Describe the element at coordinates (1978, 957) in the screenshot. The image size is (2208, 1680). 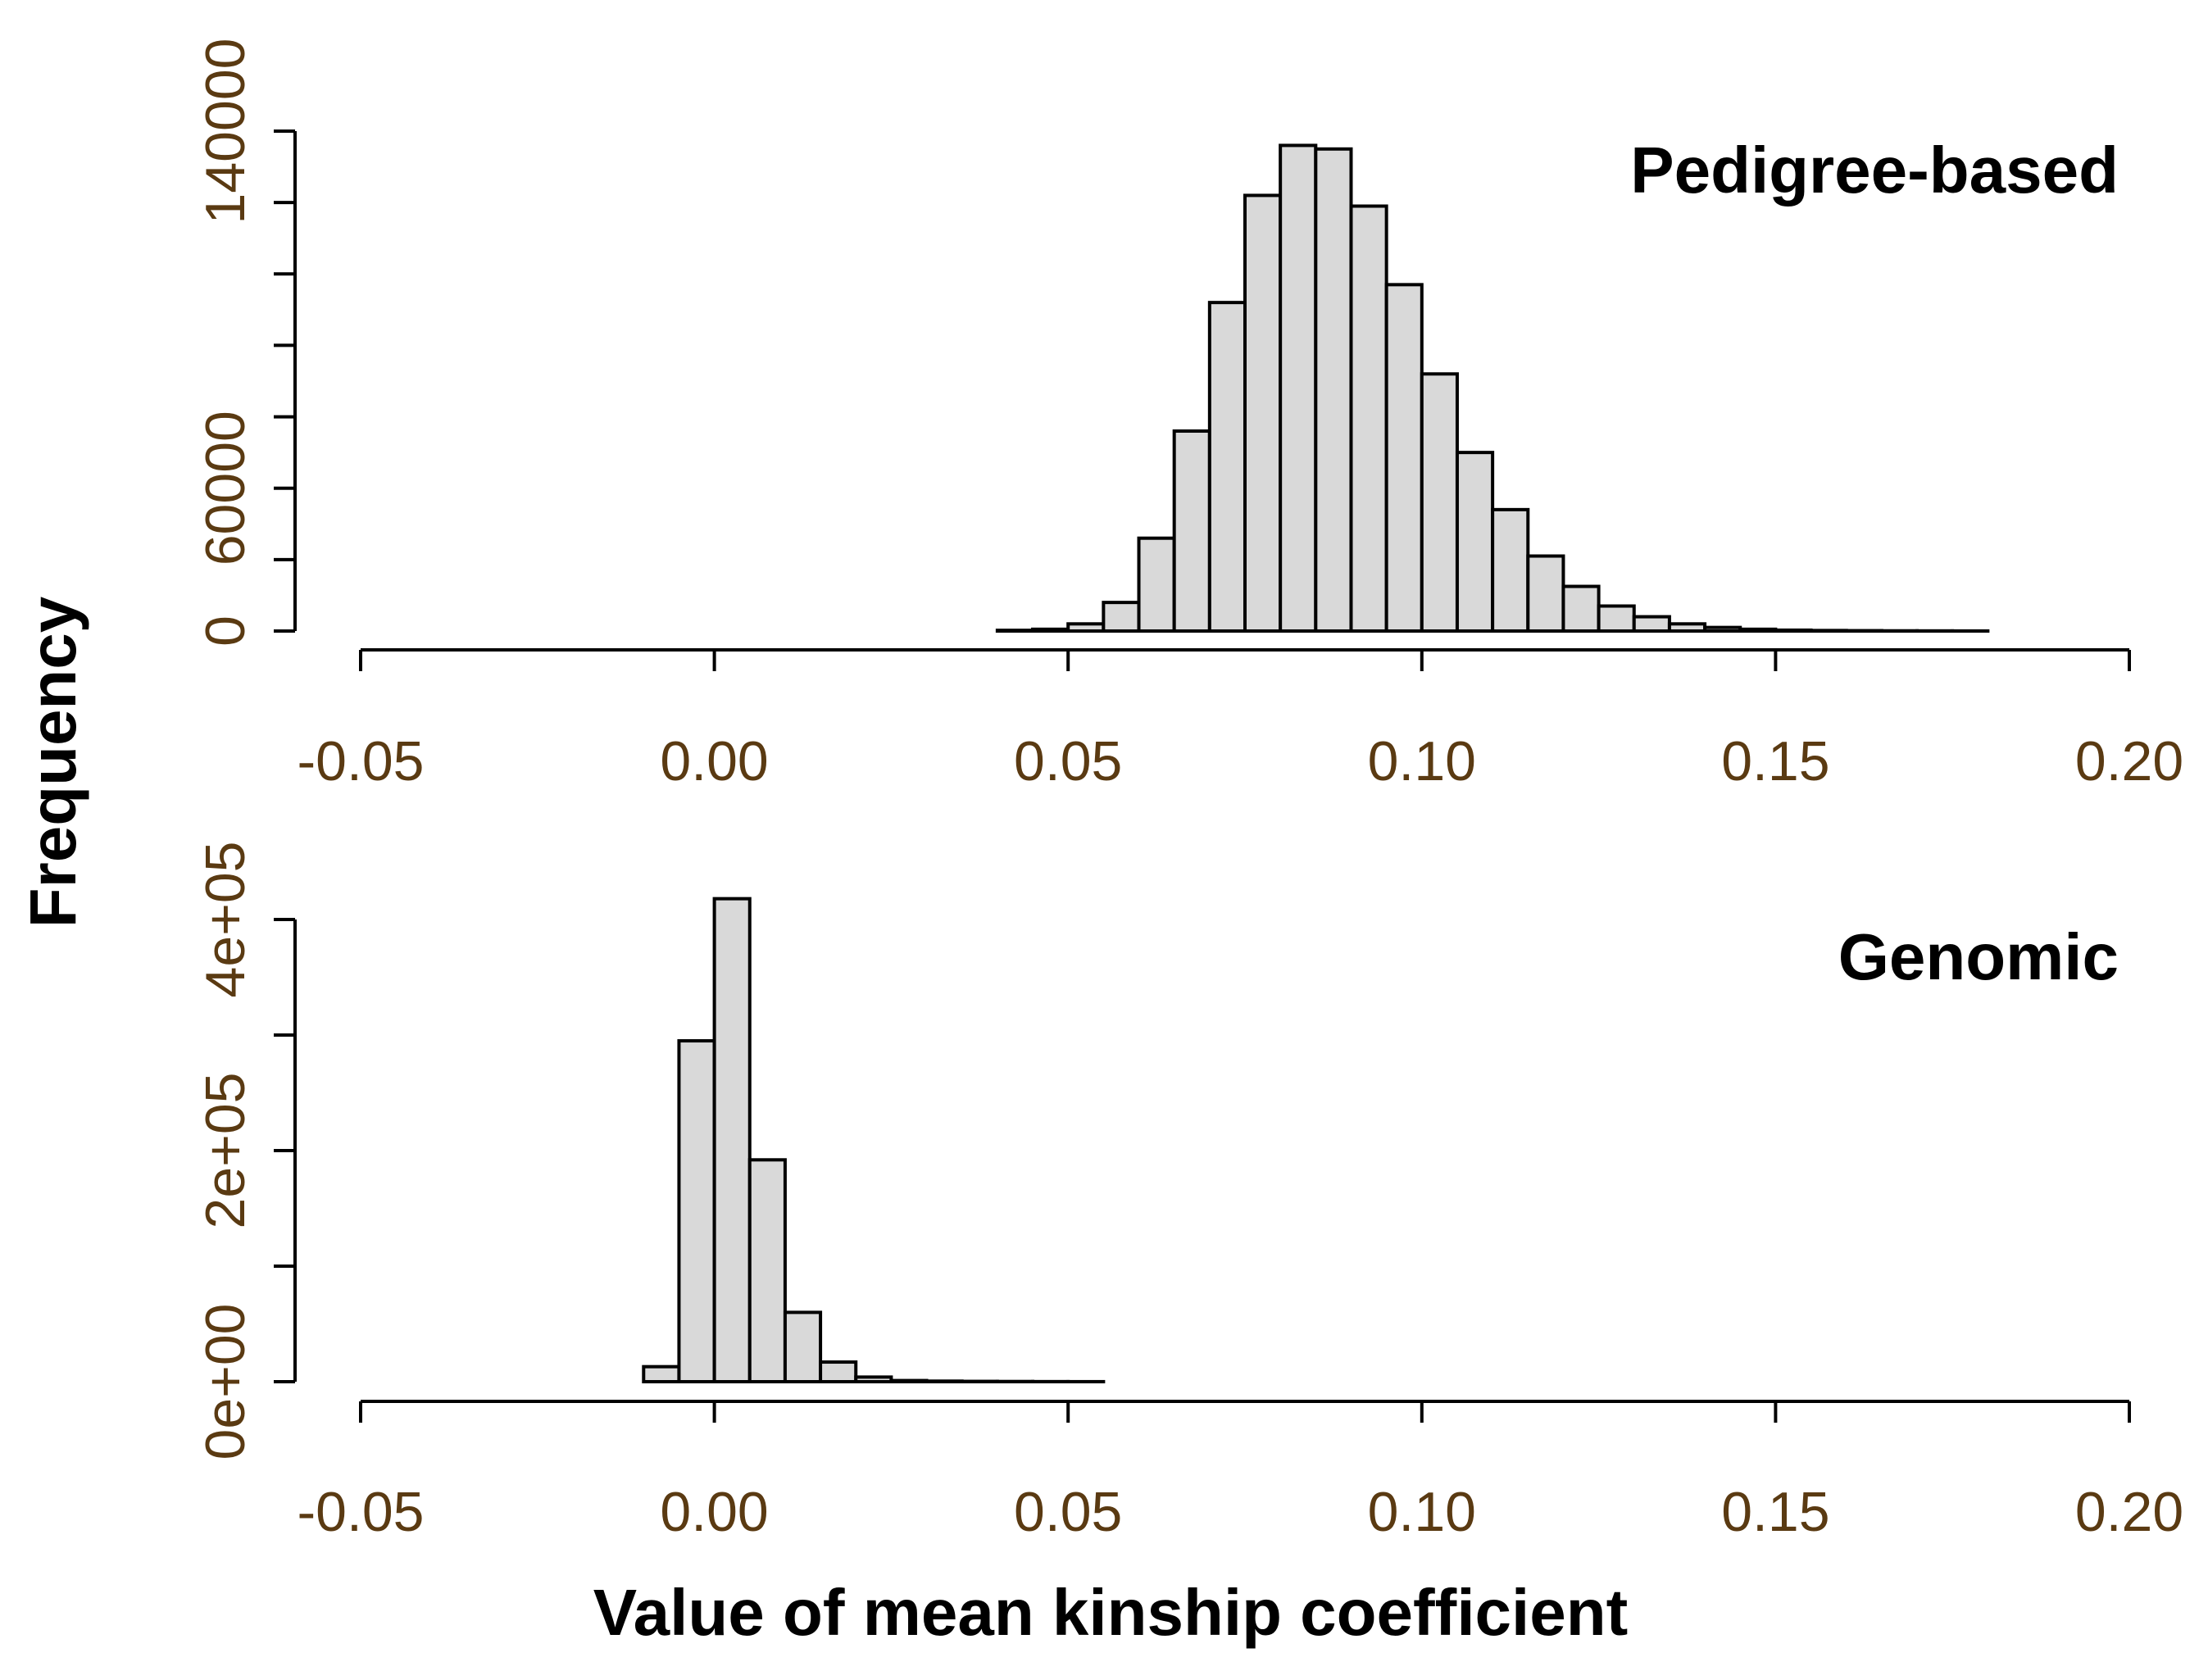
I see `panel-title: Genomic` at that location.